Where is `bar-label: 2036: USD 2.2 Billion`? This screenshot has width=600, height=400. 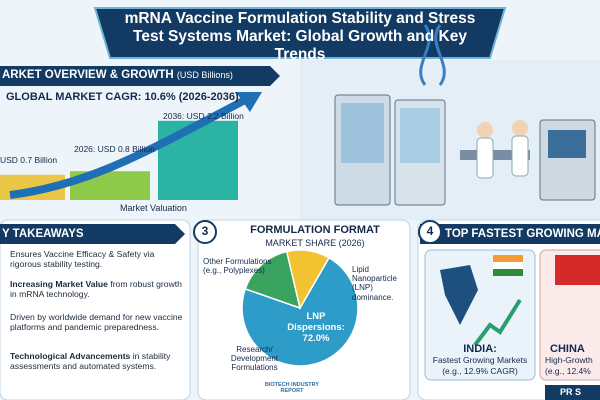
bar-label: 2036: USD 2.2 Billion is located at coordinates (203, 116).